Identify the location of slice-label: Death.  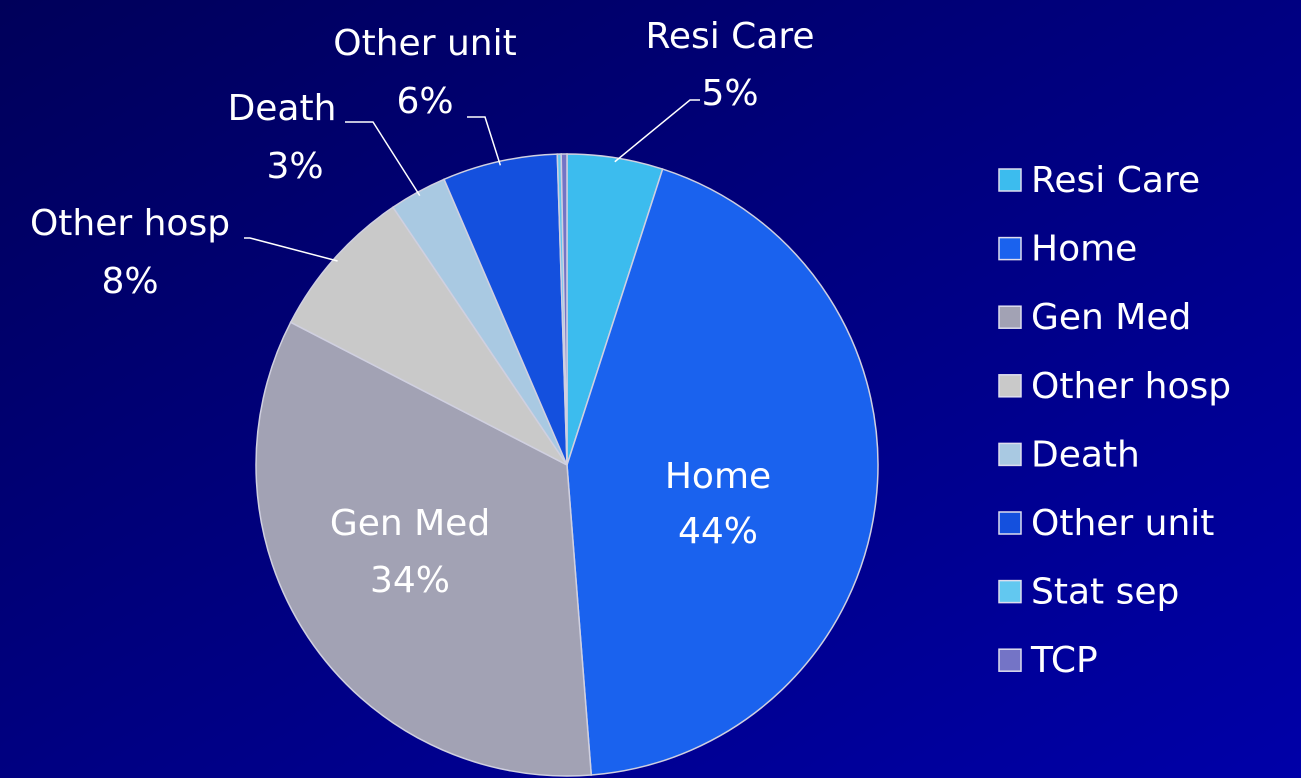
(282, 108).